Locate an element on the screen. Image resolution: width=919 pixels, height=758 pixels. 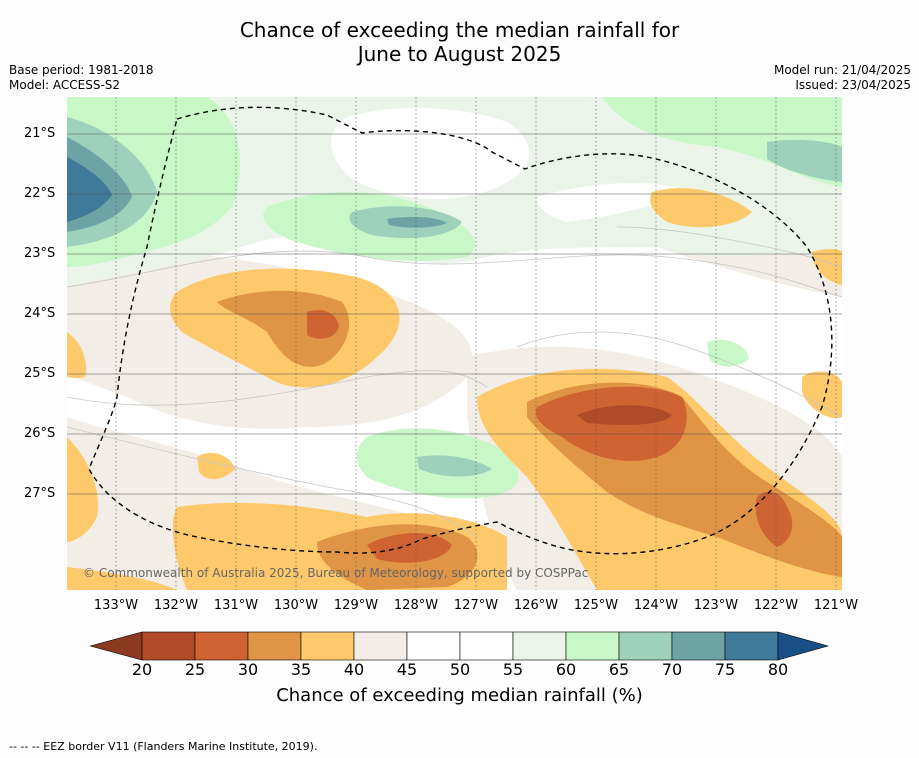
contour-35-40-w-edge is located at coordinates (77, 355).